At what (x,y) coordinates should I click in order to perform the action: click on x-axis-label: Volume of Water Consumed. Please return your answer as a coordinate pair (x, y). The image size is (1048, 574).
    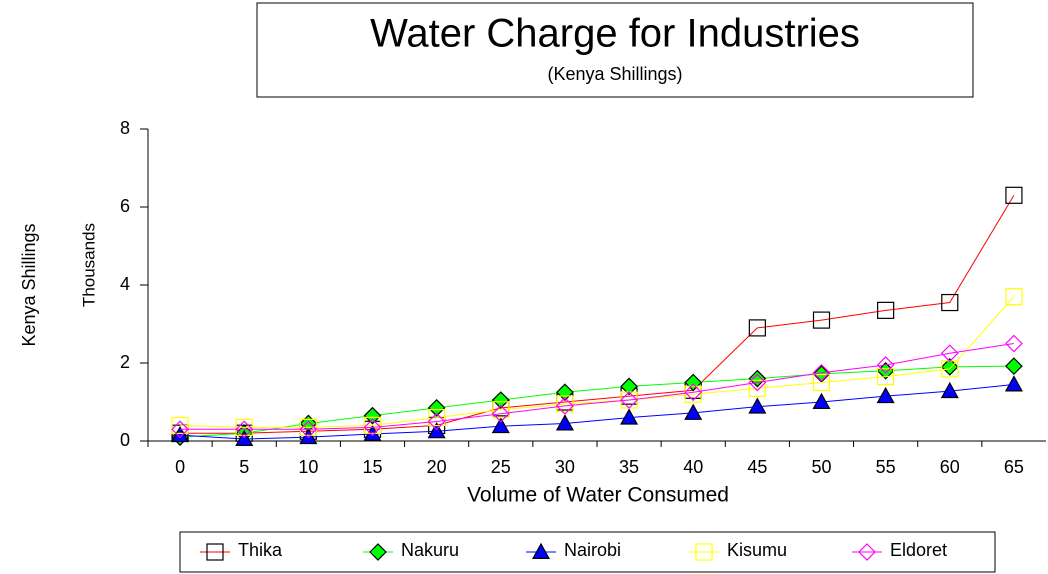
    Looking at the image, I should click on (598, 495).